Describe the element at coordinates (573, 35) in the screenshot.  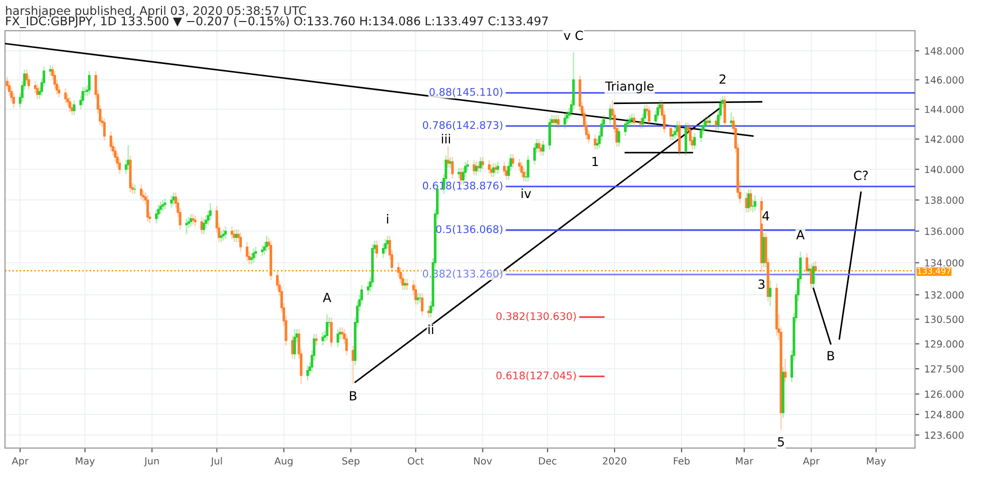
I see `annotation: v C` at that location.